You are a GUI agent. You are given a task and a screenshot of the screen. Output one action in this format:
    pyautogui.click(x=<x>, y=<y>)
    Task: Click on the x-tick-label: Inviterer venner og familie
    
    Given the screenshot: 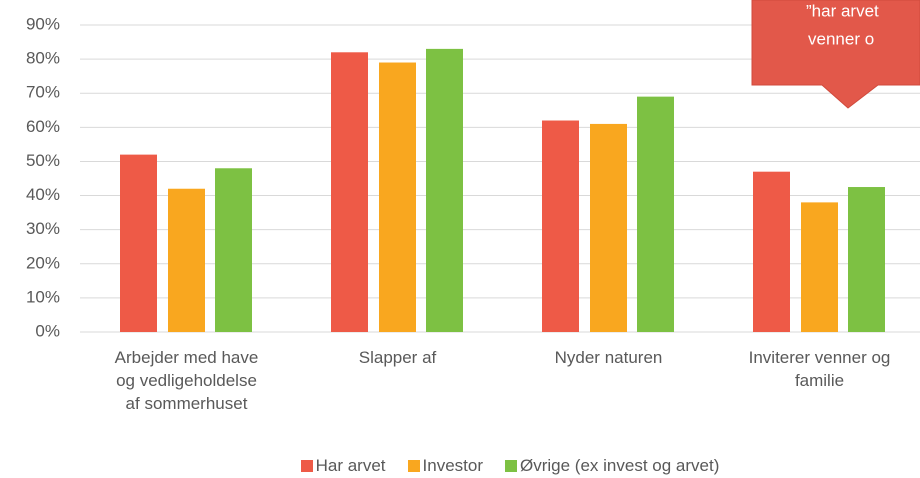 What is the action you would take?
    pyautogui.click(x=819, y=369)
    